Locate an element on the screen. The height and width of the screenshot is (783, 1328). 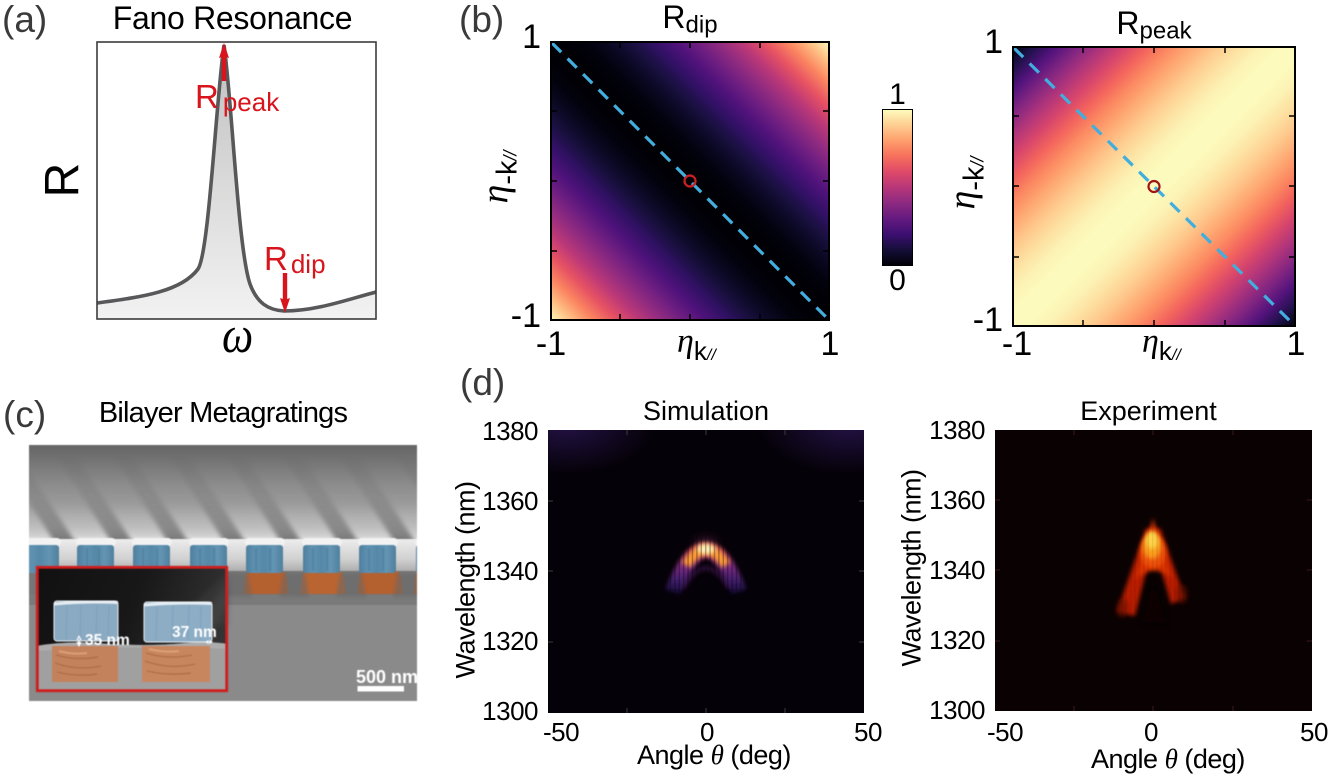
svg-text: 37 nm is located at coordinates (194, 632).